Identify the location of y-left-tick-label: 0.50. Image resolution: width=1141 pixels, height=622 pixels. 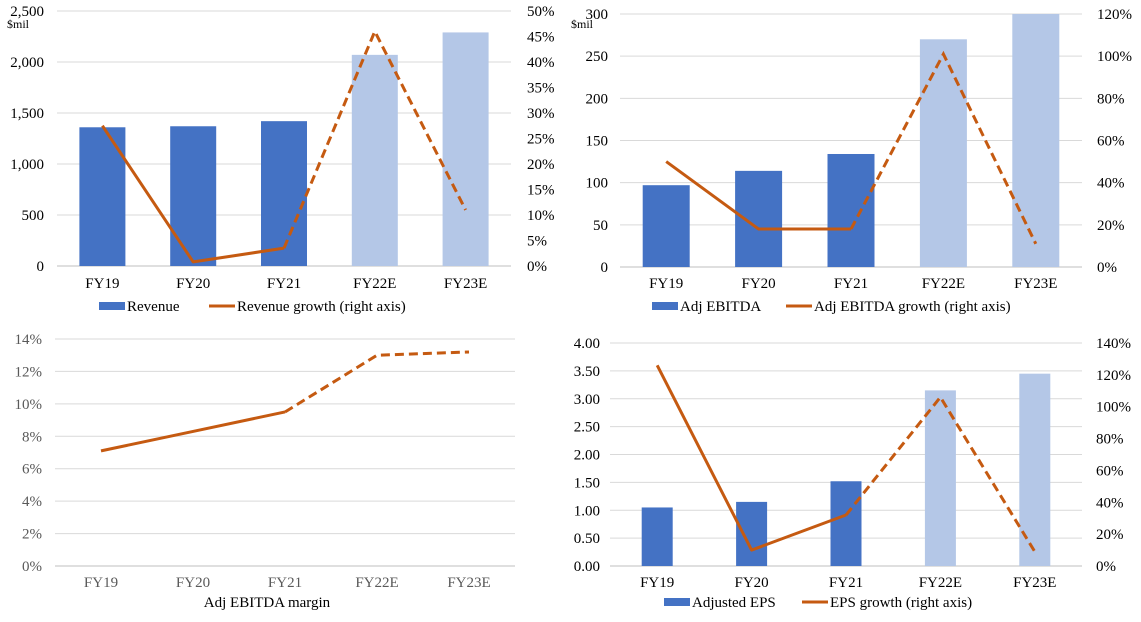
(587, 539).